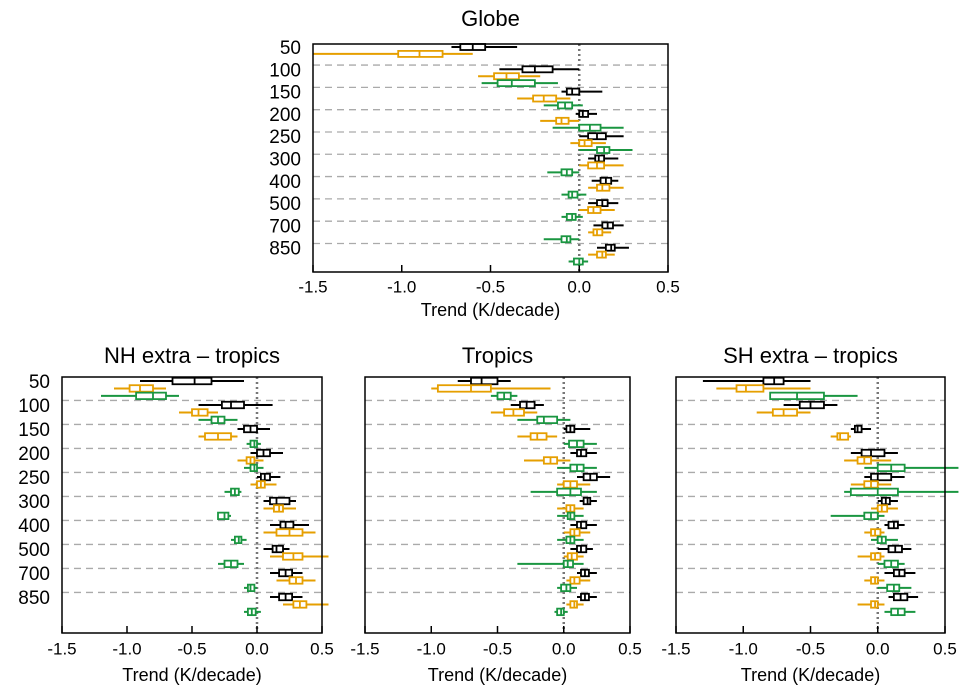 This screenshot has width=961, height=689. What do you see at coordinates (192, 355) in the screenshot?
I see `panel-title: NH extra – tropics` at bounding box center [192, 355].